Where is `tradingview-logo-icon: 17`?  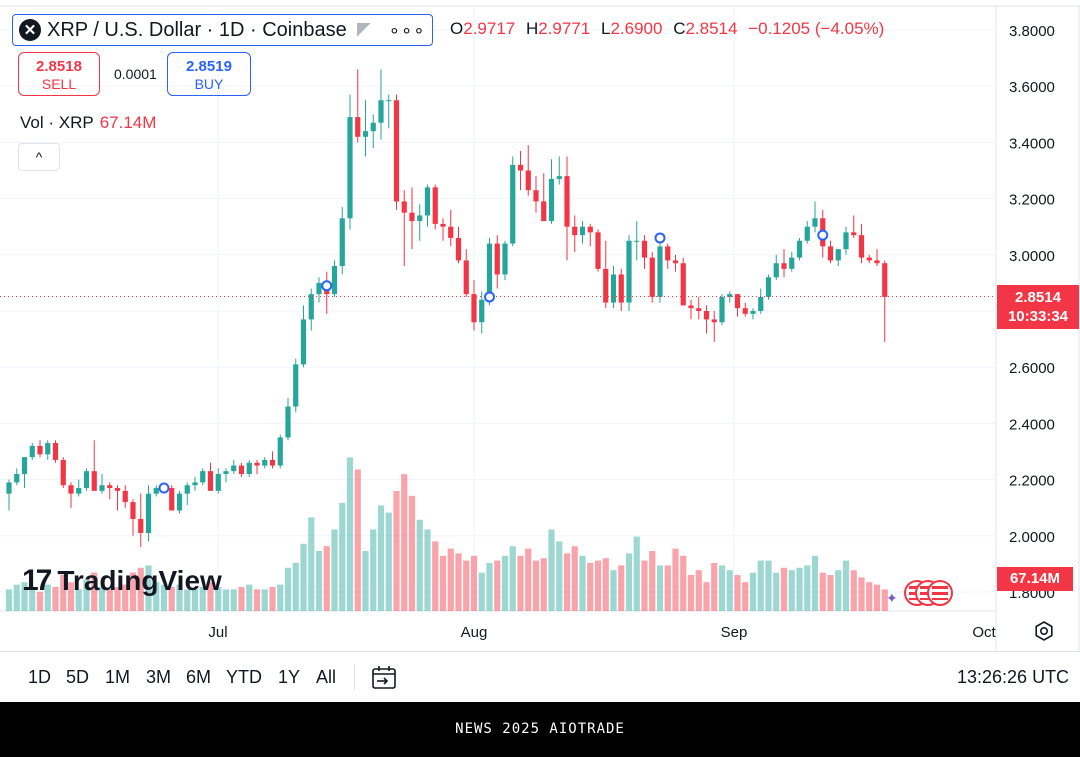
tradingview-logo-icon: 17 is located at coordinates (37, 580).